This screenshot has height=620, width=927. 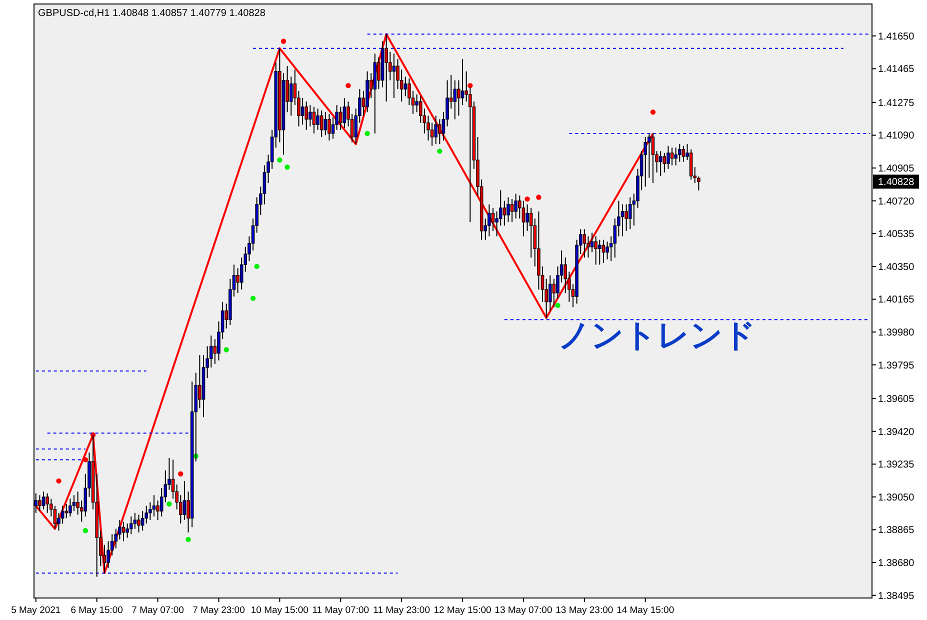 What do you see at coordinates (279, 610) in the screenshot?
I see `x-tick-label: 10 May 15:00` at bounding box center [279, 610].